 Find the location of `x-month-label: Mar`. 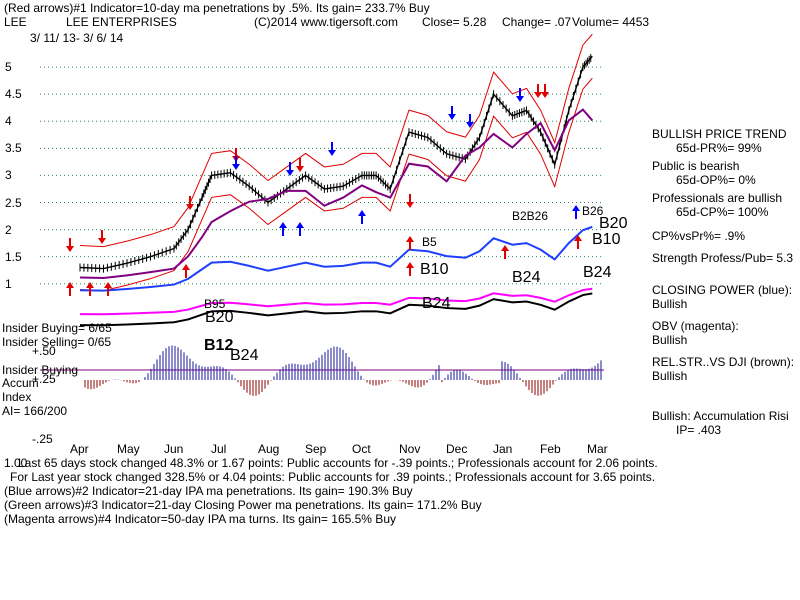

x-month-label: Mar is located at coordinates (597, 449).